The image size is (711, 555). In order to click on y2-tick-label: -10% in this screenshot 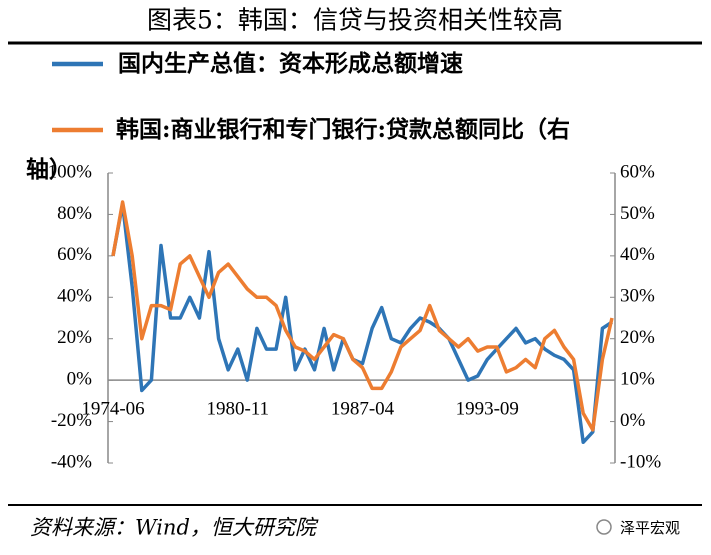, I will do `click(640, 461)`.